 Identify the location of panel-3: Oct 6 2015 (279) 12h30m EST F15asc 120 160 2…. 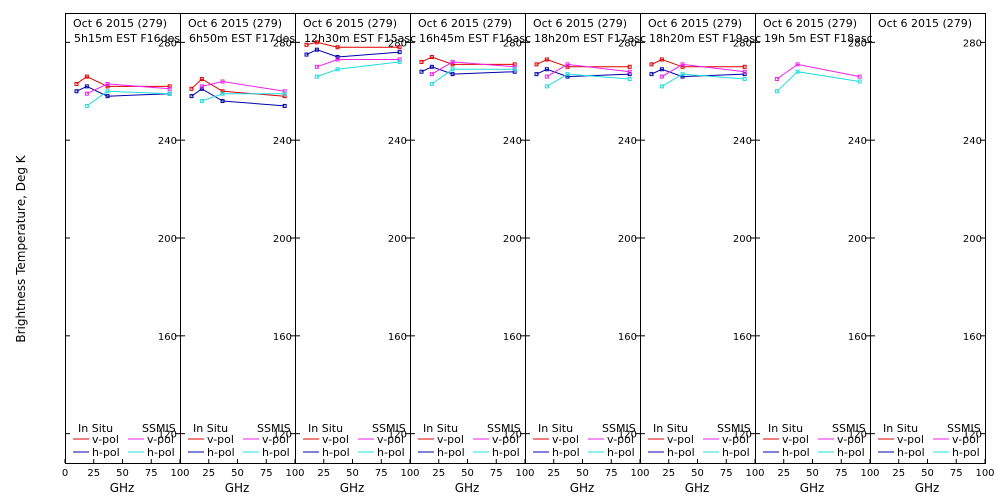
(357, 254).